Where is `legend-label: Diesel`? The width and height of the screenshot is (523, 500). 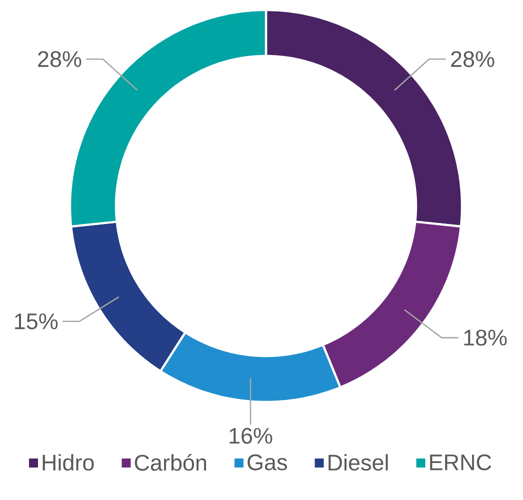
legend-label: Diesel is located at coordinates (358, 462).